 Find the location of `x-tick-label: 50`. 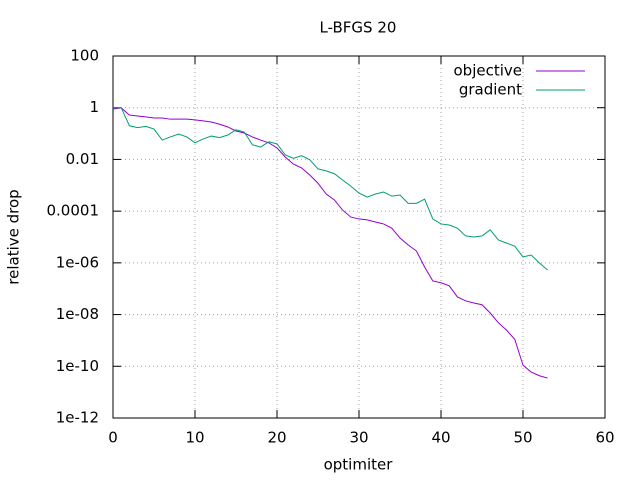

x-tick-label: 50 is located at coordinates (522, 438).